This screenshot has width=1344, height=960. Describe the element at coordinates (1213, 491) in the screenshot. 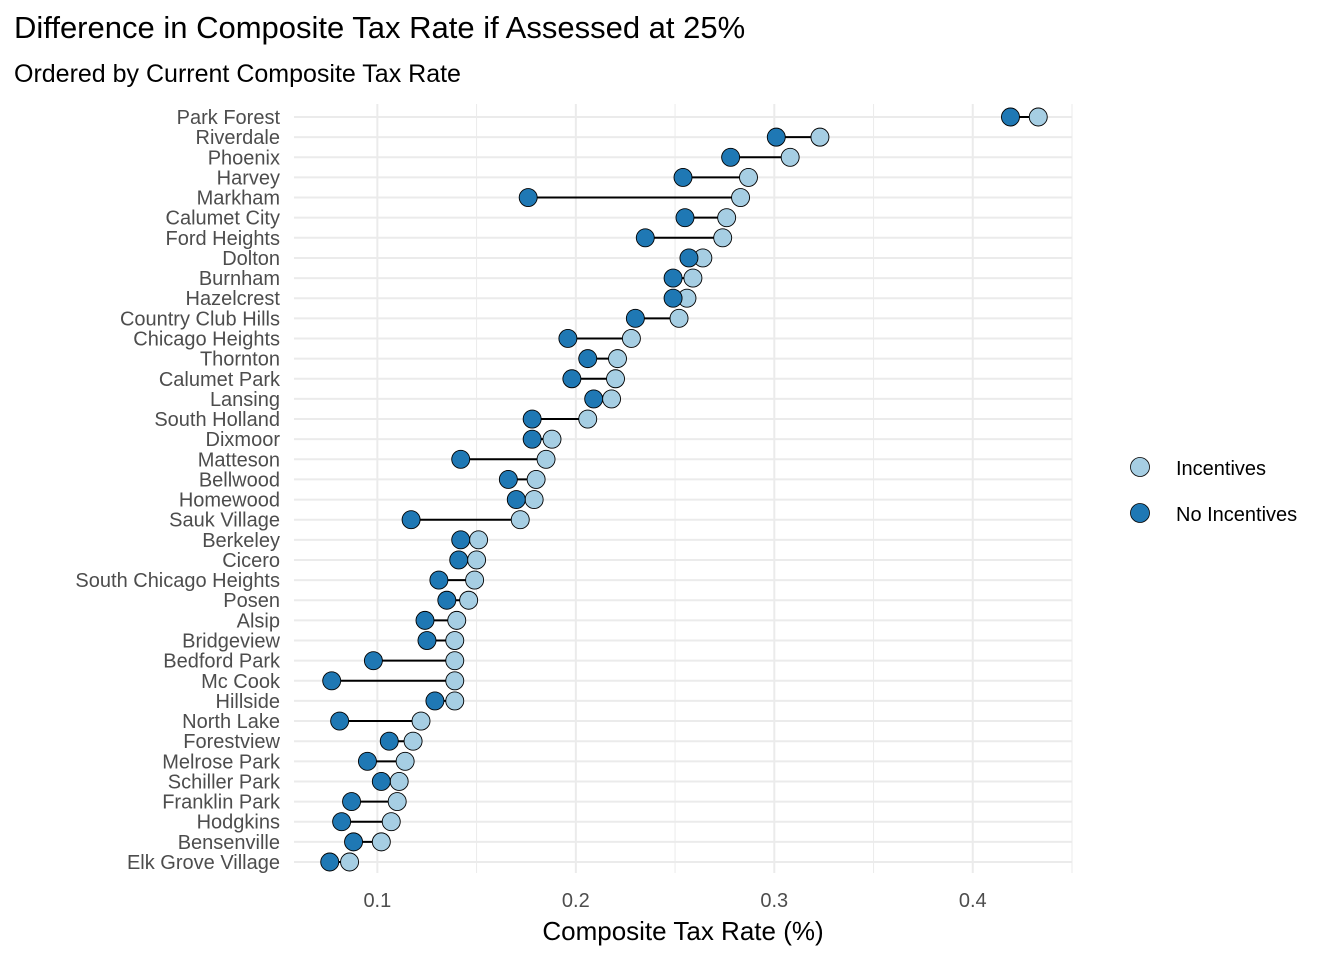

I see `legend: Incentives No Incentives` at that location.